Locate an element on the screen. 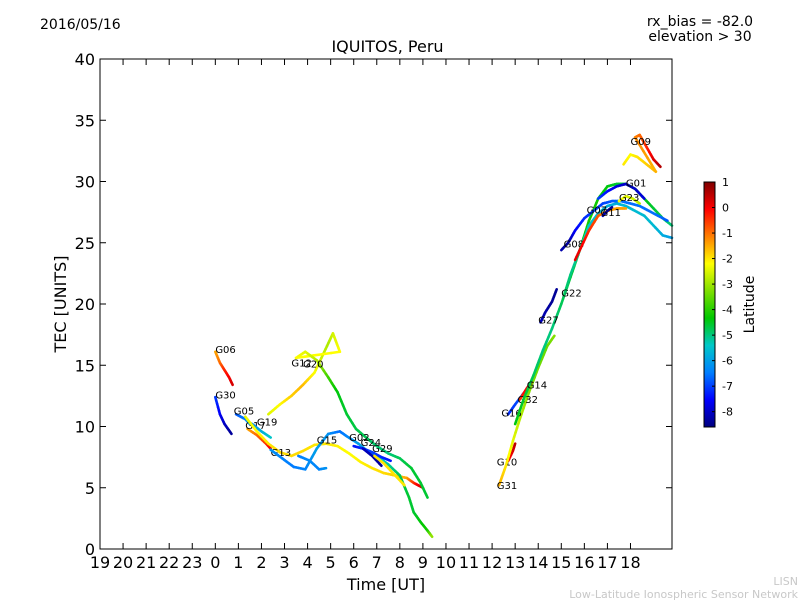  x-tick-label: 6 is located at coordinates (354, 562).